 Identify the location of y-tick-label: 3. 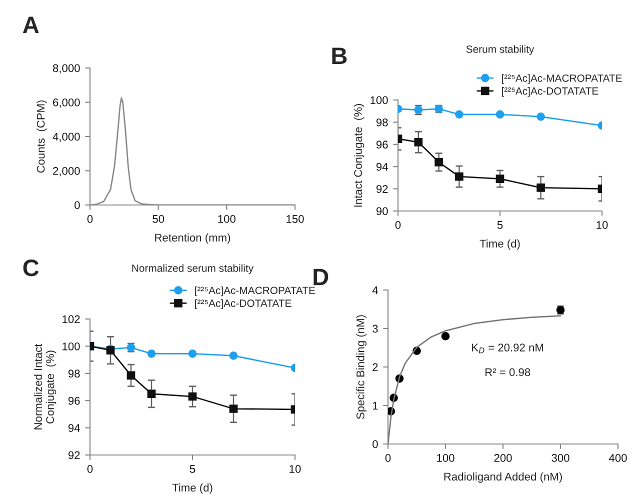
(375, 328).